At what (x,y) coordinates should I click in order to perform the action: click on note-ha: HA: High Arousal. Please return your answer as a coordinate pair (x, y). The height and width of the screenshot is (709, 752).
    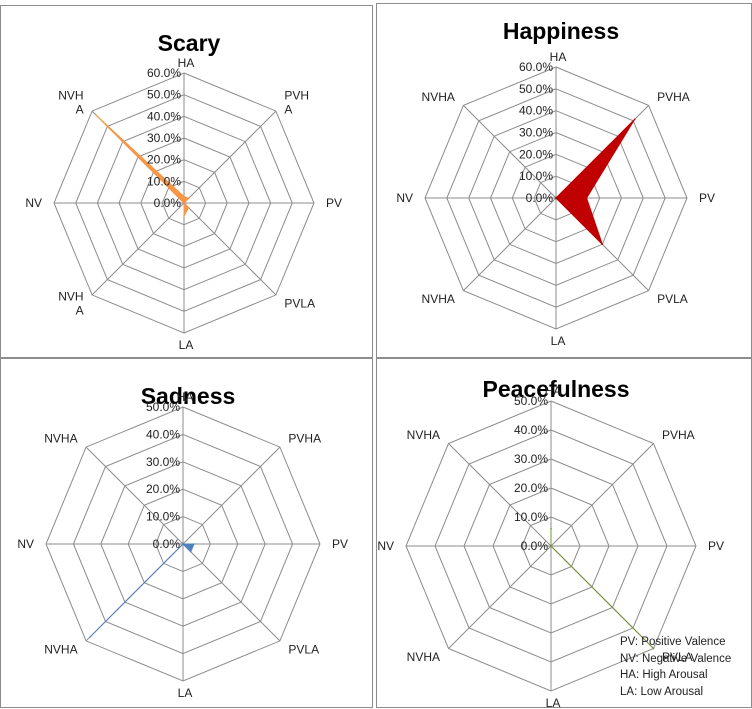
    Looking at the image, I should click on (664, 675).